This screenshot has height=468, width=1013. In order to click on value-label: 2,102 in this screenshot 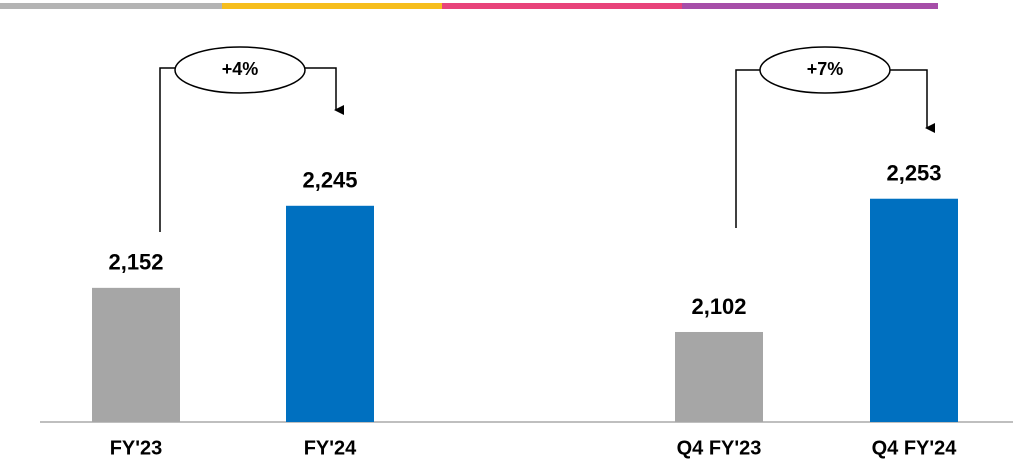, I will do `click(718, 306)`.